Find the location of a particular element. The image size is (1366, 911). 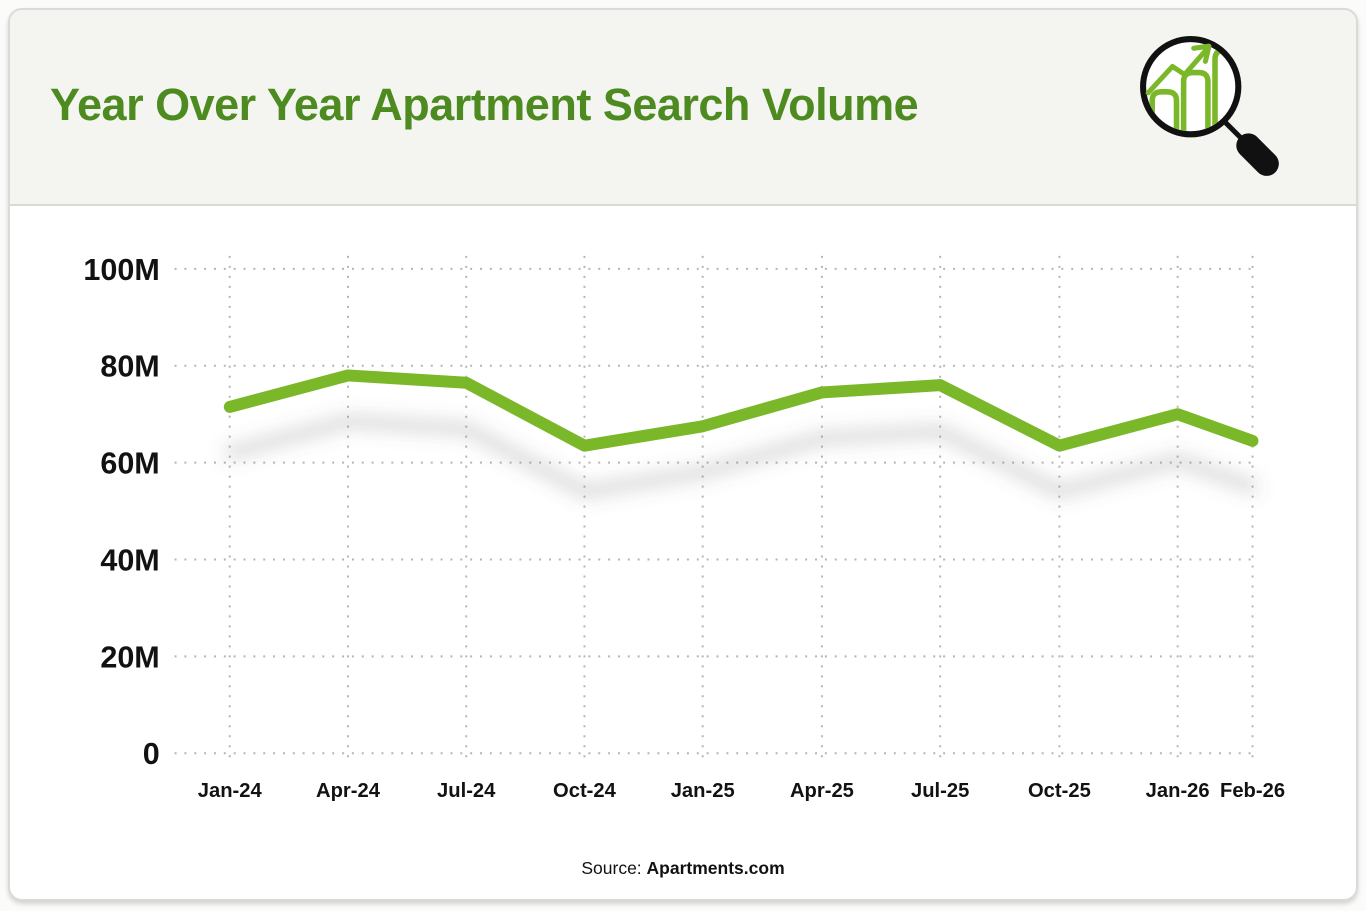

trend-arrow-icon is located at coordinates (1178, 69).